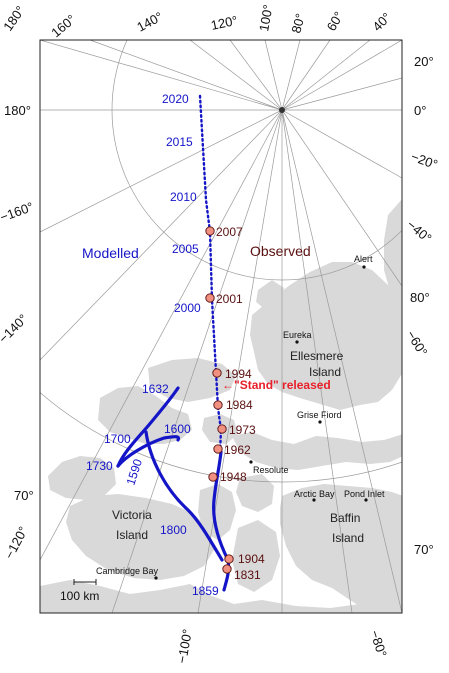 The width and height of the screenshot is (449, 673). Describe the element at coordinates (424, 61) in the screenshot. I see `lon-label: 20°` at that location.